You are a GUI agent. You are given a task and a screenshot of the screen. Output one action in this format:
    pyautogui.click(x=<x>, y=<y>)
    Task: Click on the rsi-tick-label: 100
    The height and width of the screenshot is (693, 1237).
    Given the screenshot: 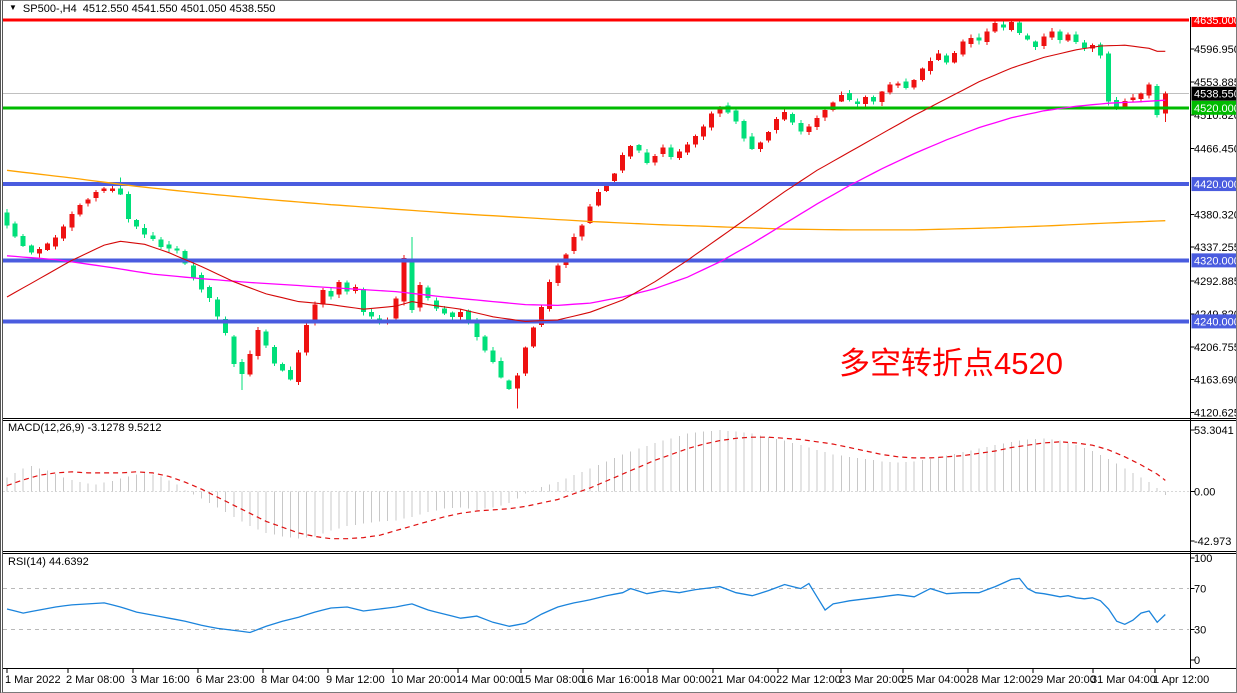 What is the action you would take?
    pyautogui.click(x=1203, y=559)
    